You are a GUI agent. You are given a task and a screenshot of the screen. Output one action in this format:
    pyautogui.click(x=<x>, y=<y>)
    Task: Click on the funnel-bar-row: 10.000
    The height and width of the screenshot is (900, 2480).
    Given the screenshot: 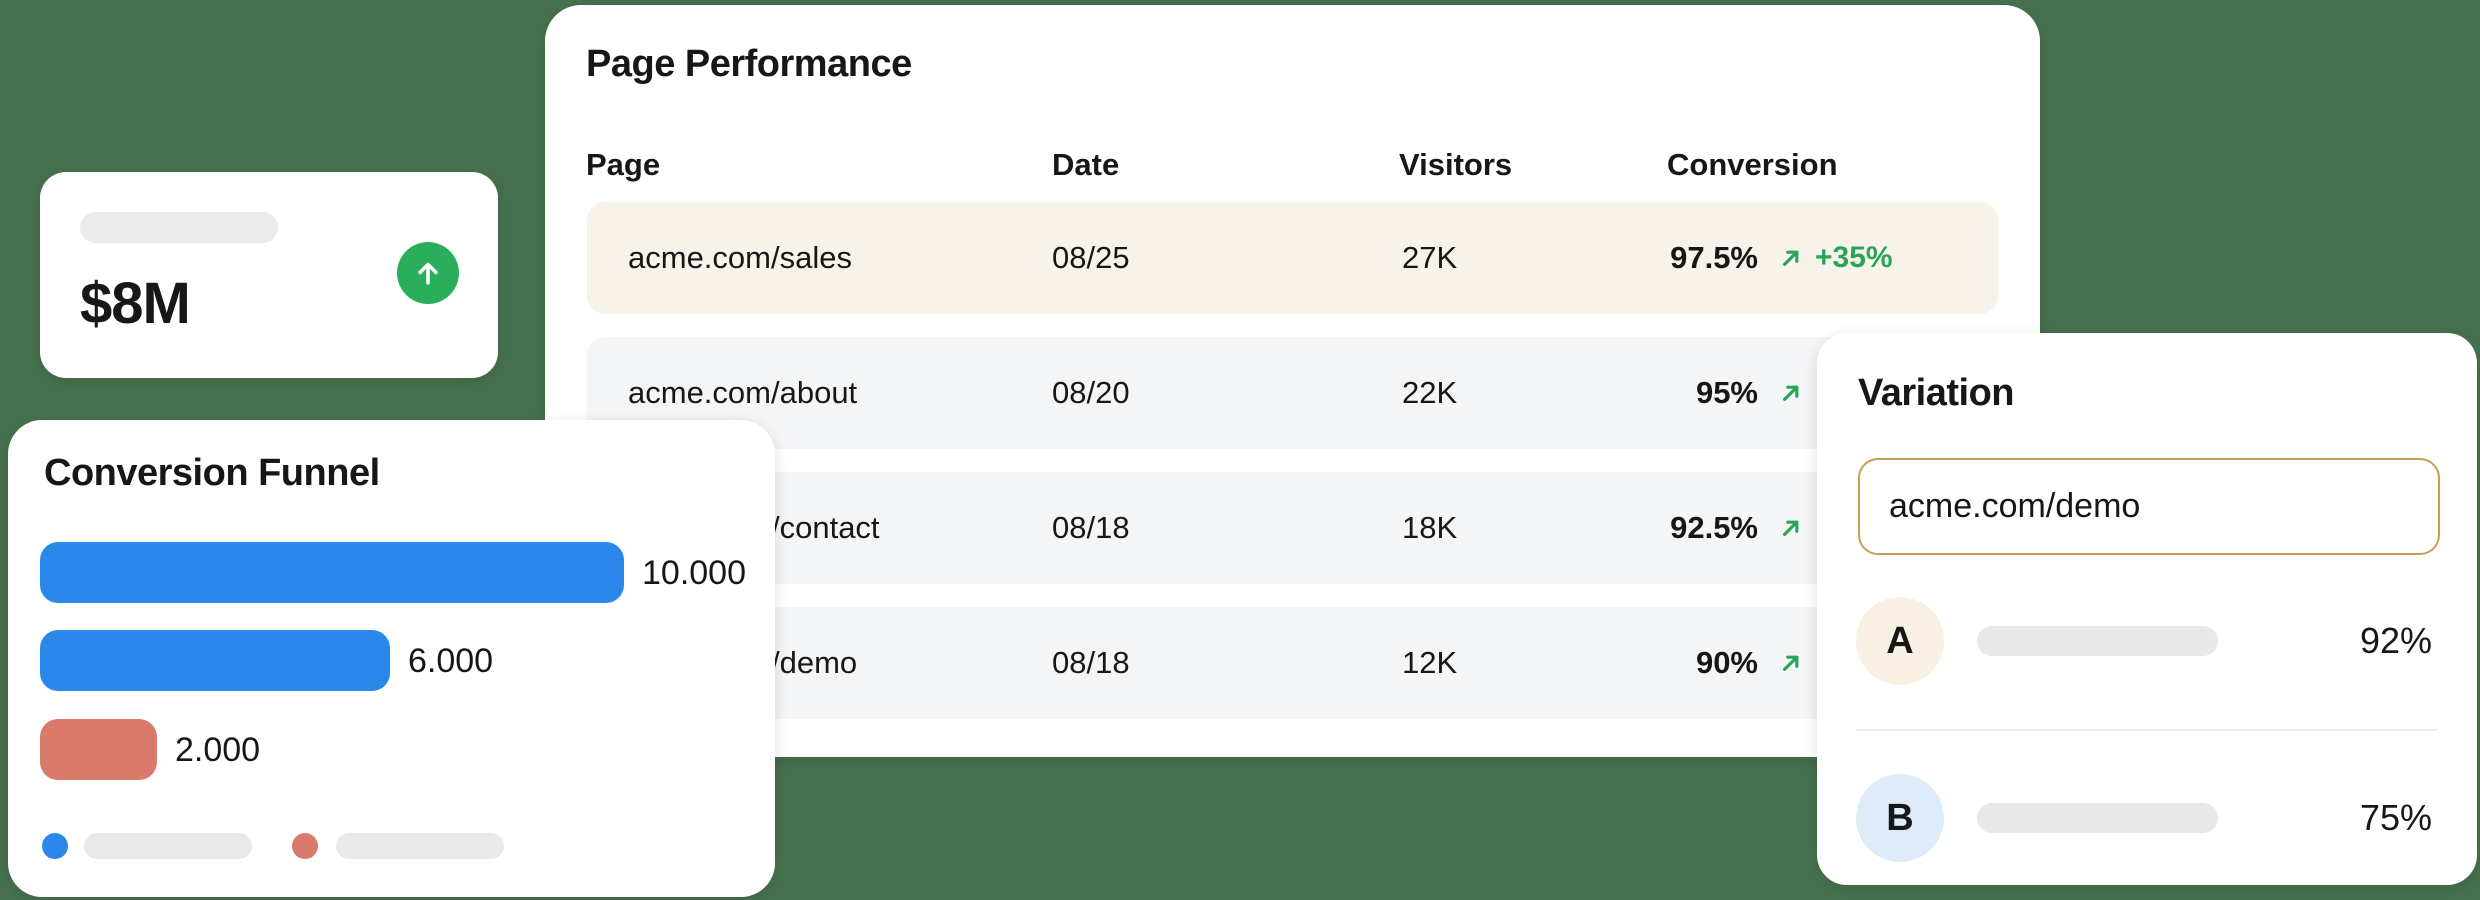 What is the action you would take?
    pyautogui.click(x=393, y=572)
    